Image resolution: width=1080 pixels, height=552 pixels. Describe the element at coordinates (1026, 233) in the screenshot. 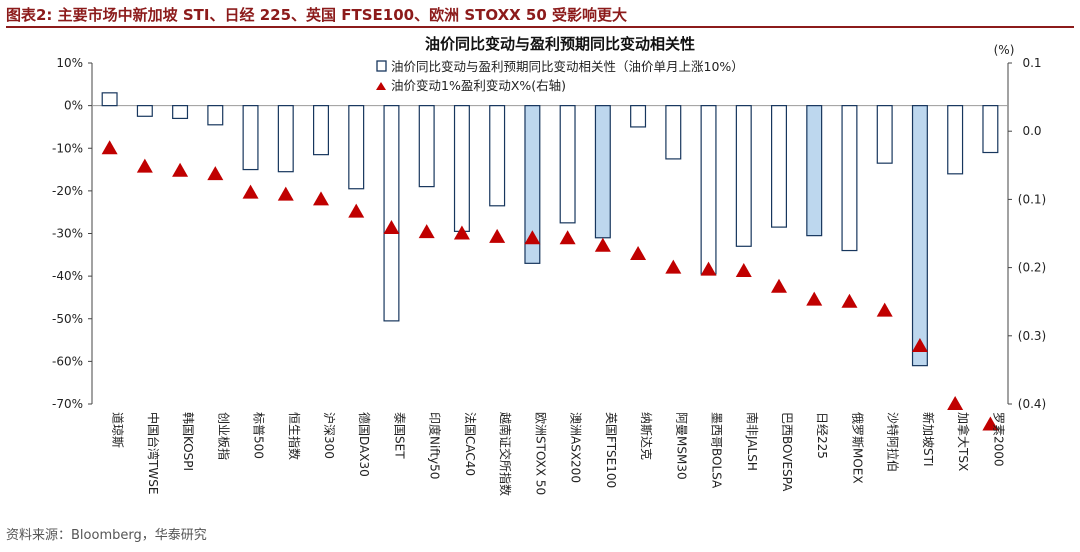

I see `right-axis: 0.1 0.0 (0.1) (0.2) (0.3) (0.4)` at that location.